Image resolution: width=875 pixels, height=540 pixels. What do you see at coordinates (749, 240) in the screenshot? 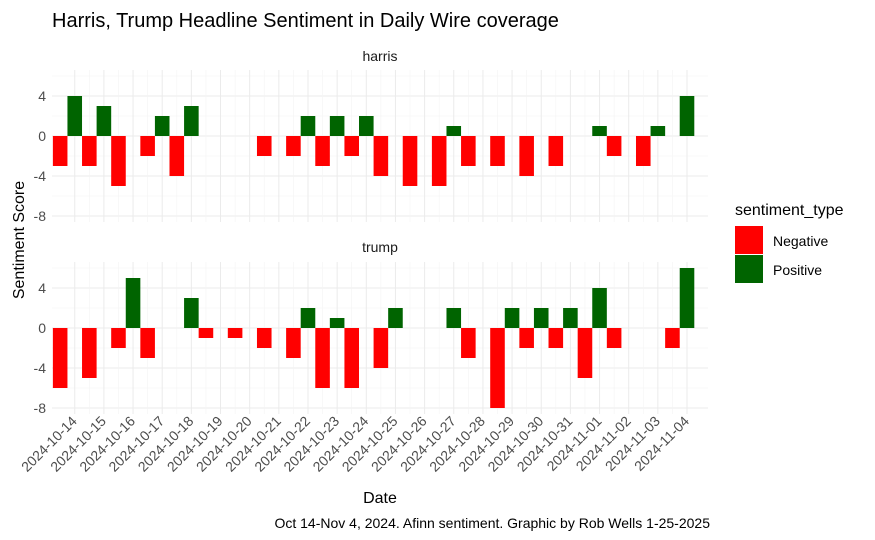
I see `legend-swatch-negative` at bounding box center [749, 240].